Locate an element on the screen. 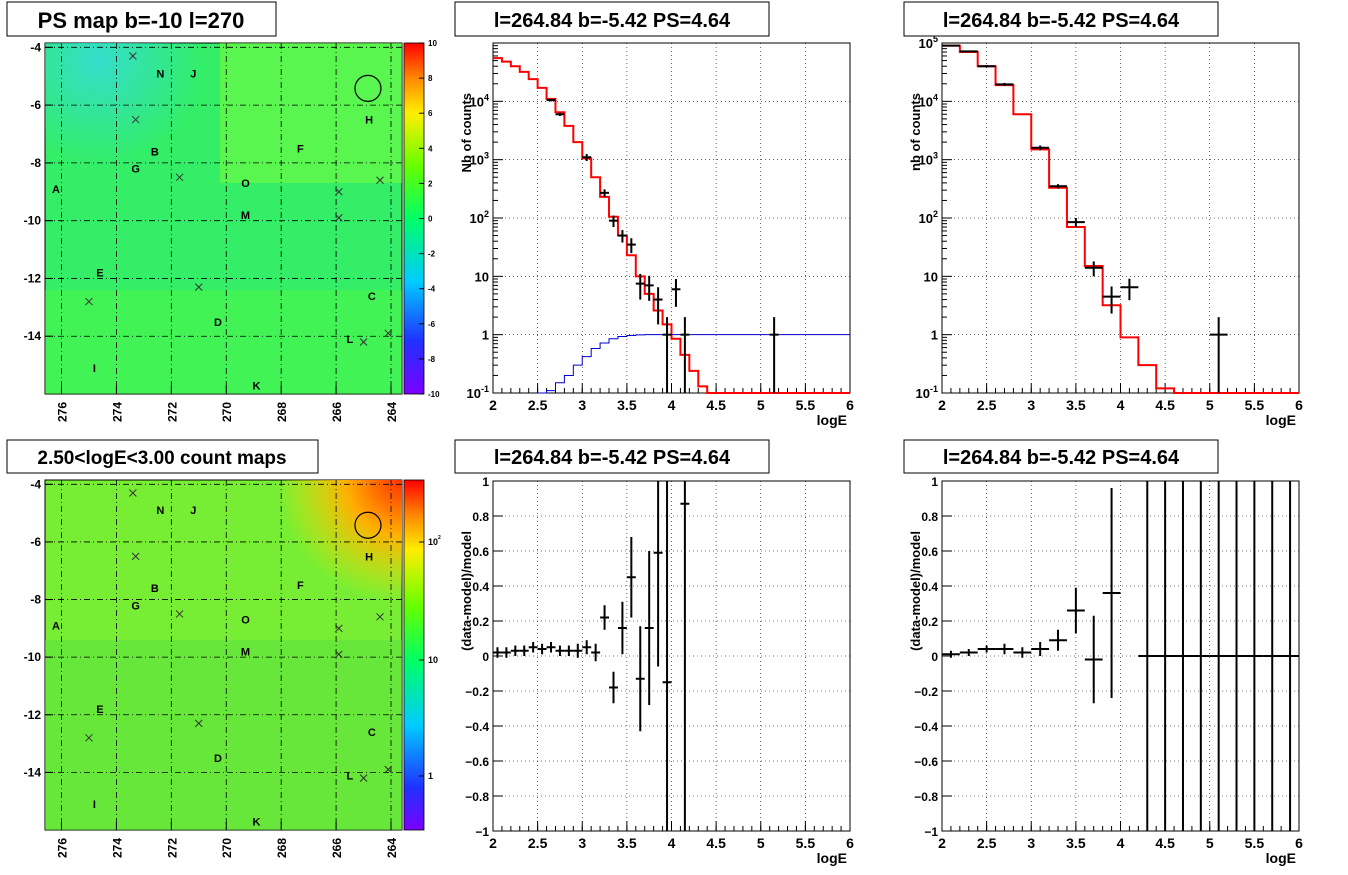 This screenshot has height=875, width=1348. source-label: N is located at coordinates (160, 511).